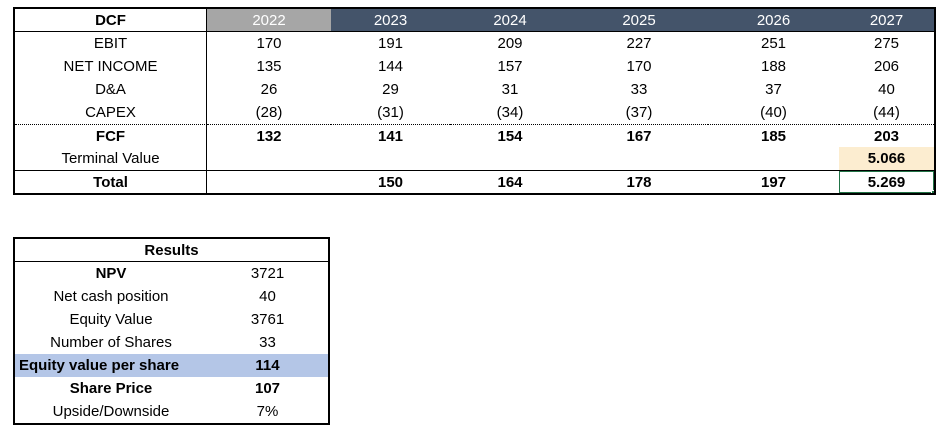 Image resolution: width=946 pixels, height=426 pixels. I want to click on dcf-cell: 144, so click(390, 66).